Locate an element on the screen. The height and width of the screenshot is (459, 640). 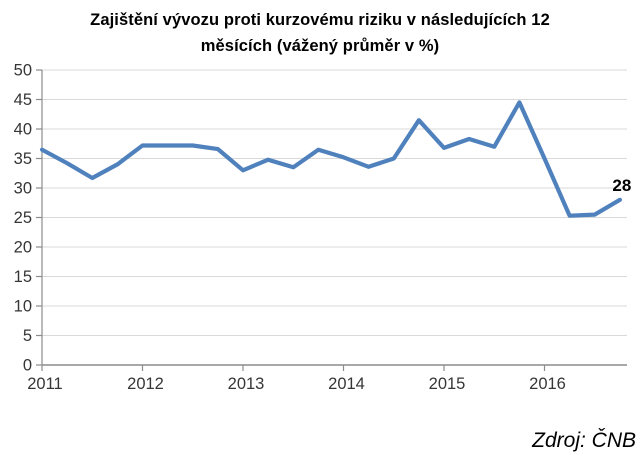
x-axis-label: 2012 is located at coordinates (145, 384).